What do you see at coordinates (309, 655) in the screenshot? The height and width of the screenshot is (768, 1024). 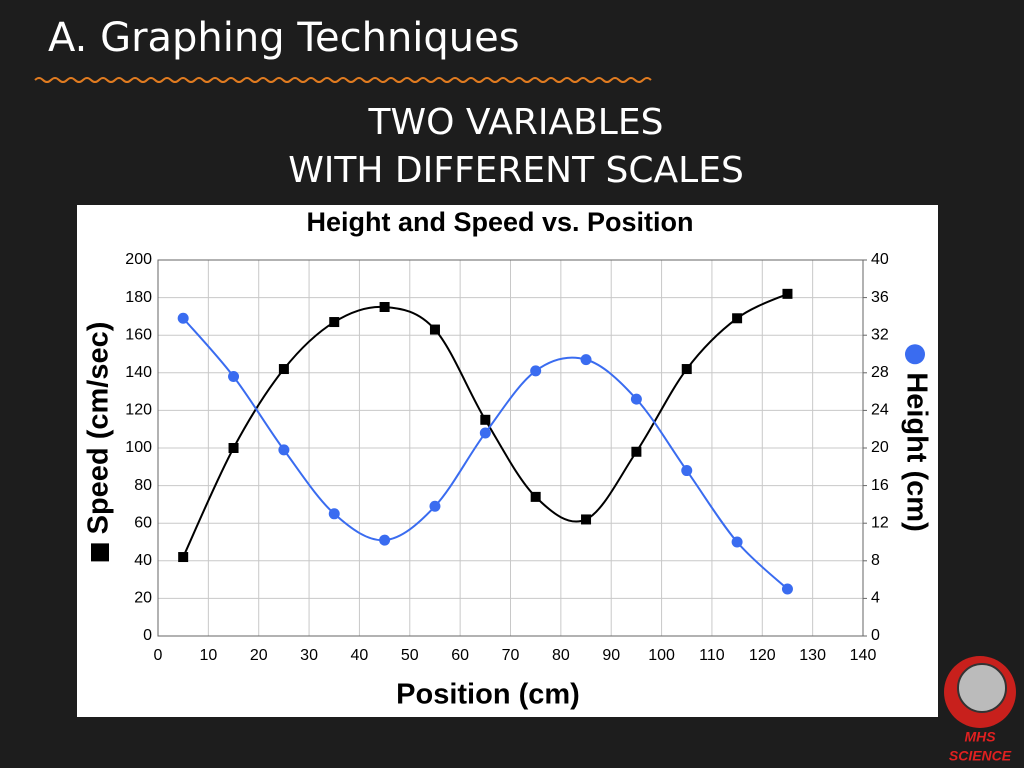 I see `x-tick-label: 30` at bounding box center [309, 655].